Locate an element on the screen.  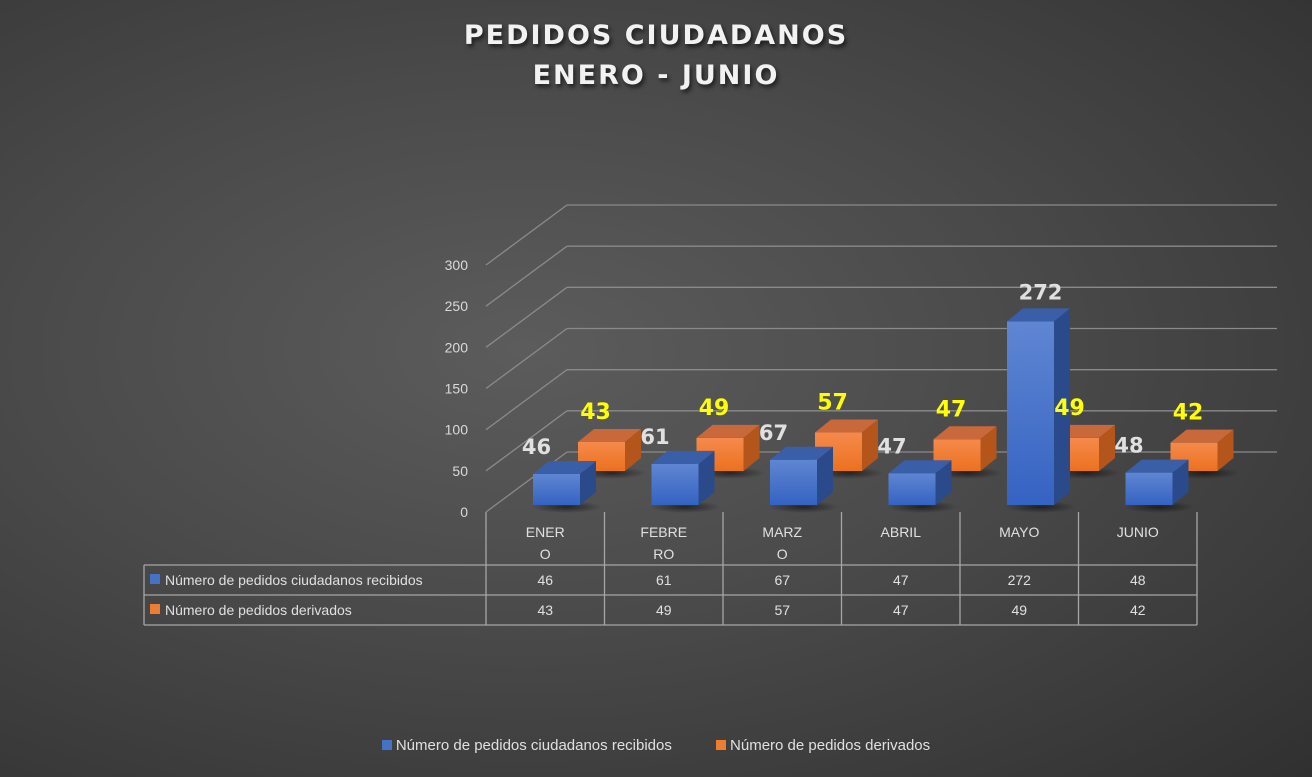
y-tick-label: 100 is located at coordinates (457, 430).